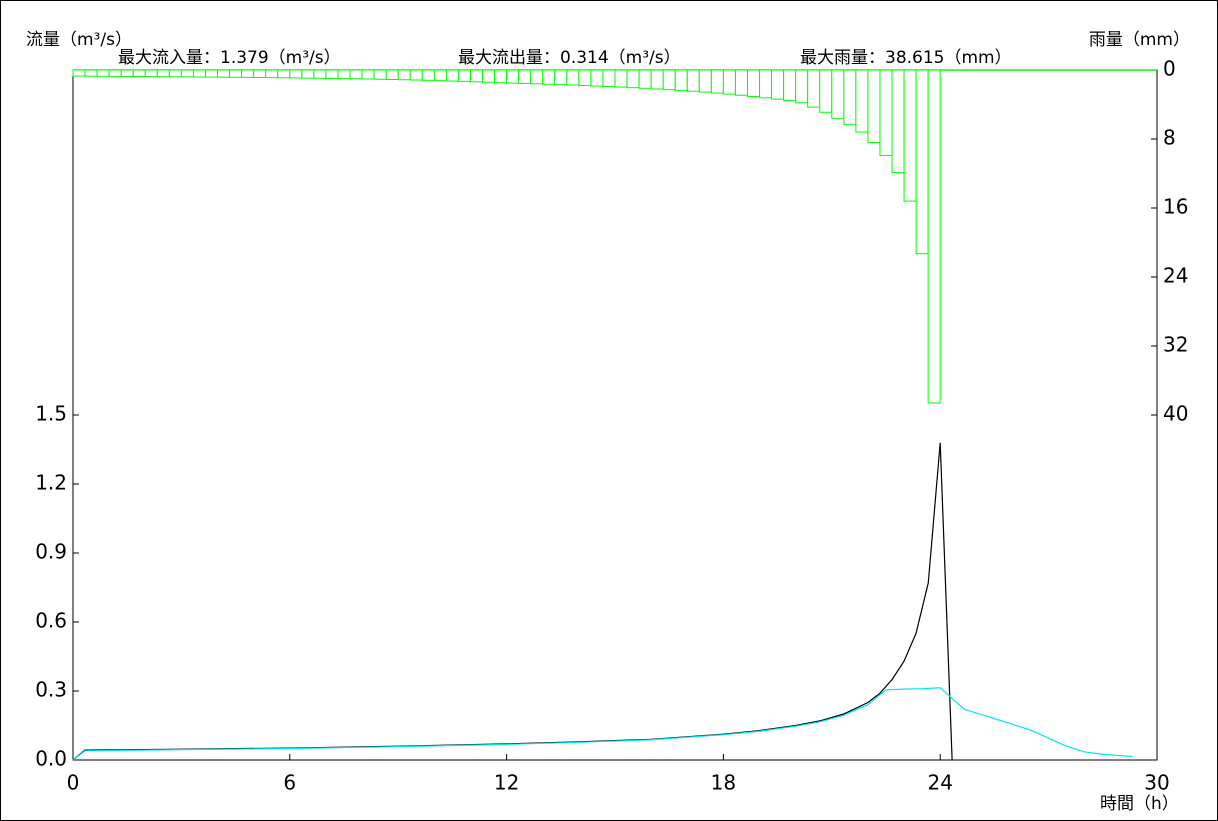  What do you see at coordinates (229, 58) in the screenshot?
I see `annotation: 最大流入量：1.379（m³/s）` at bounding box center [229, 58].